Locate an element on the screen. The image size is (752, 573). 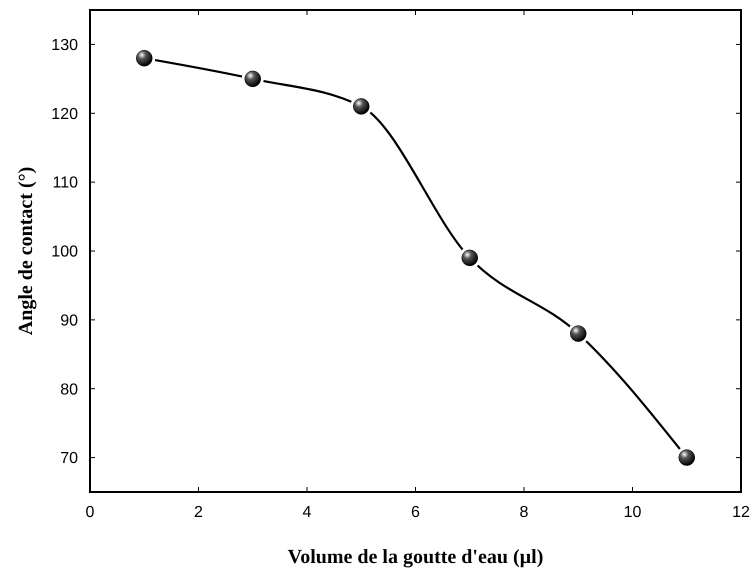
y-tick-label: 70 is located at coordinates (69, 459).